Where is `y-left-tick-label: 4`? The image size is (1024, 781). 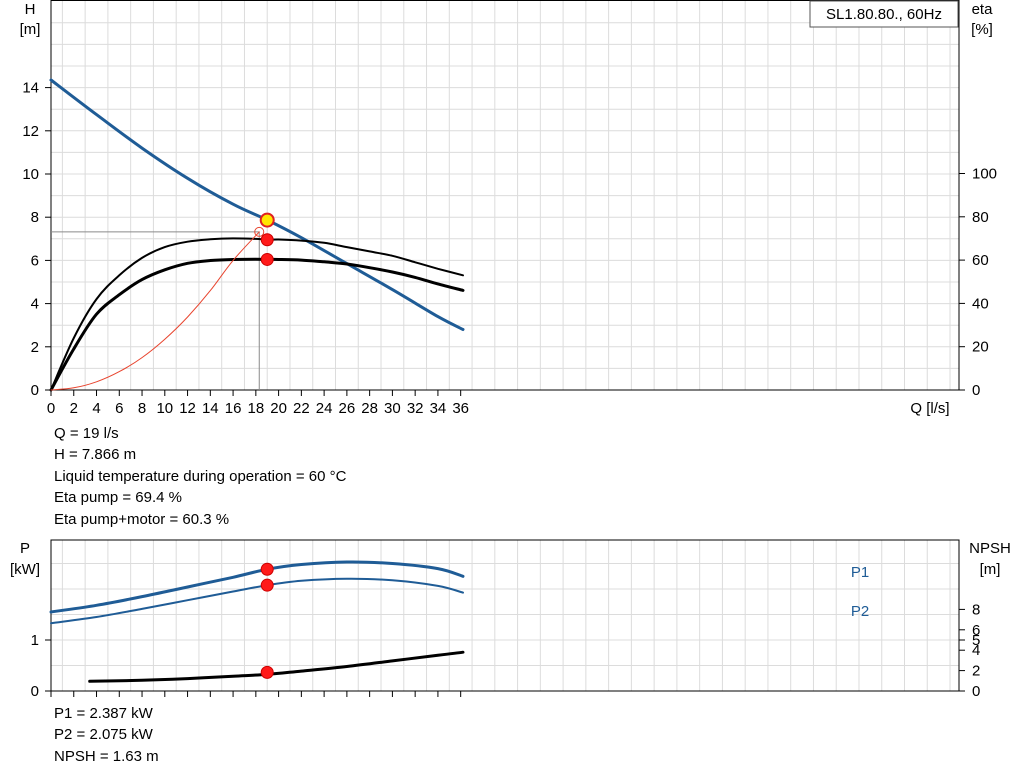
y-left-tick-label: 4 is located at coordinates (35, 304).